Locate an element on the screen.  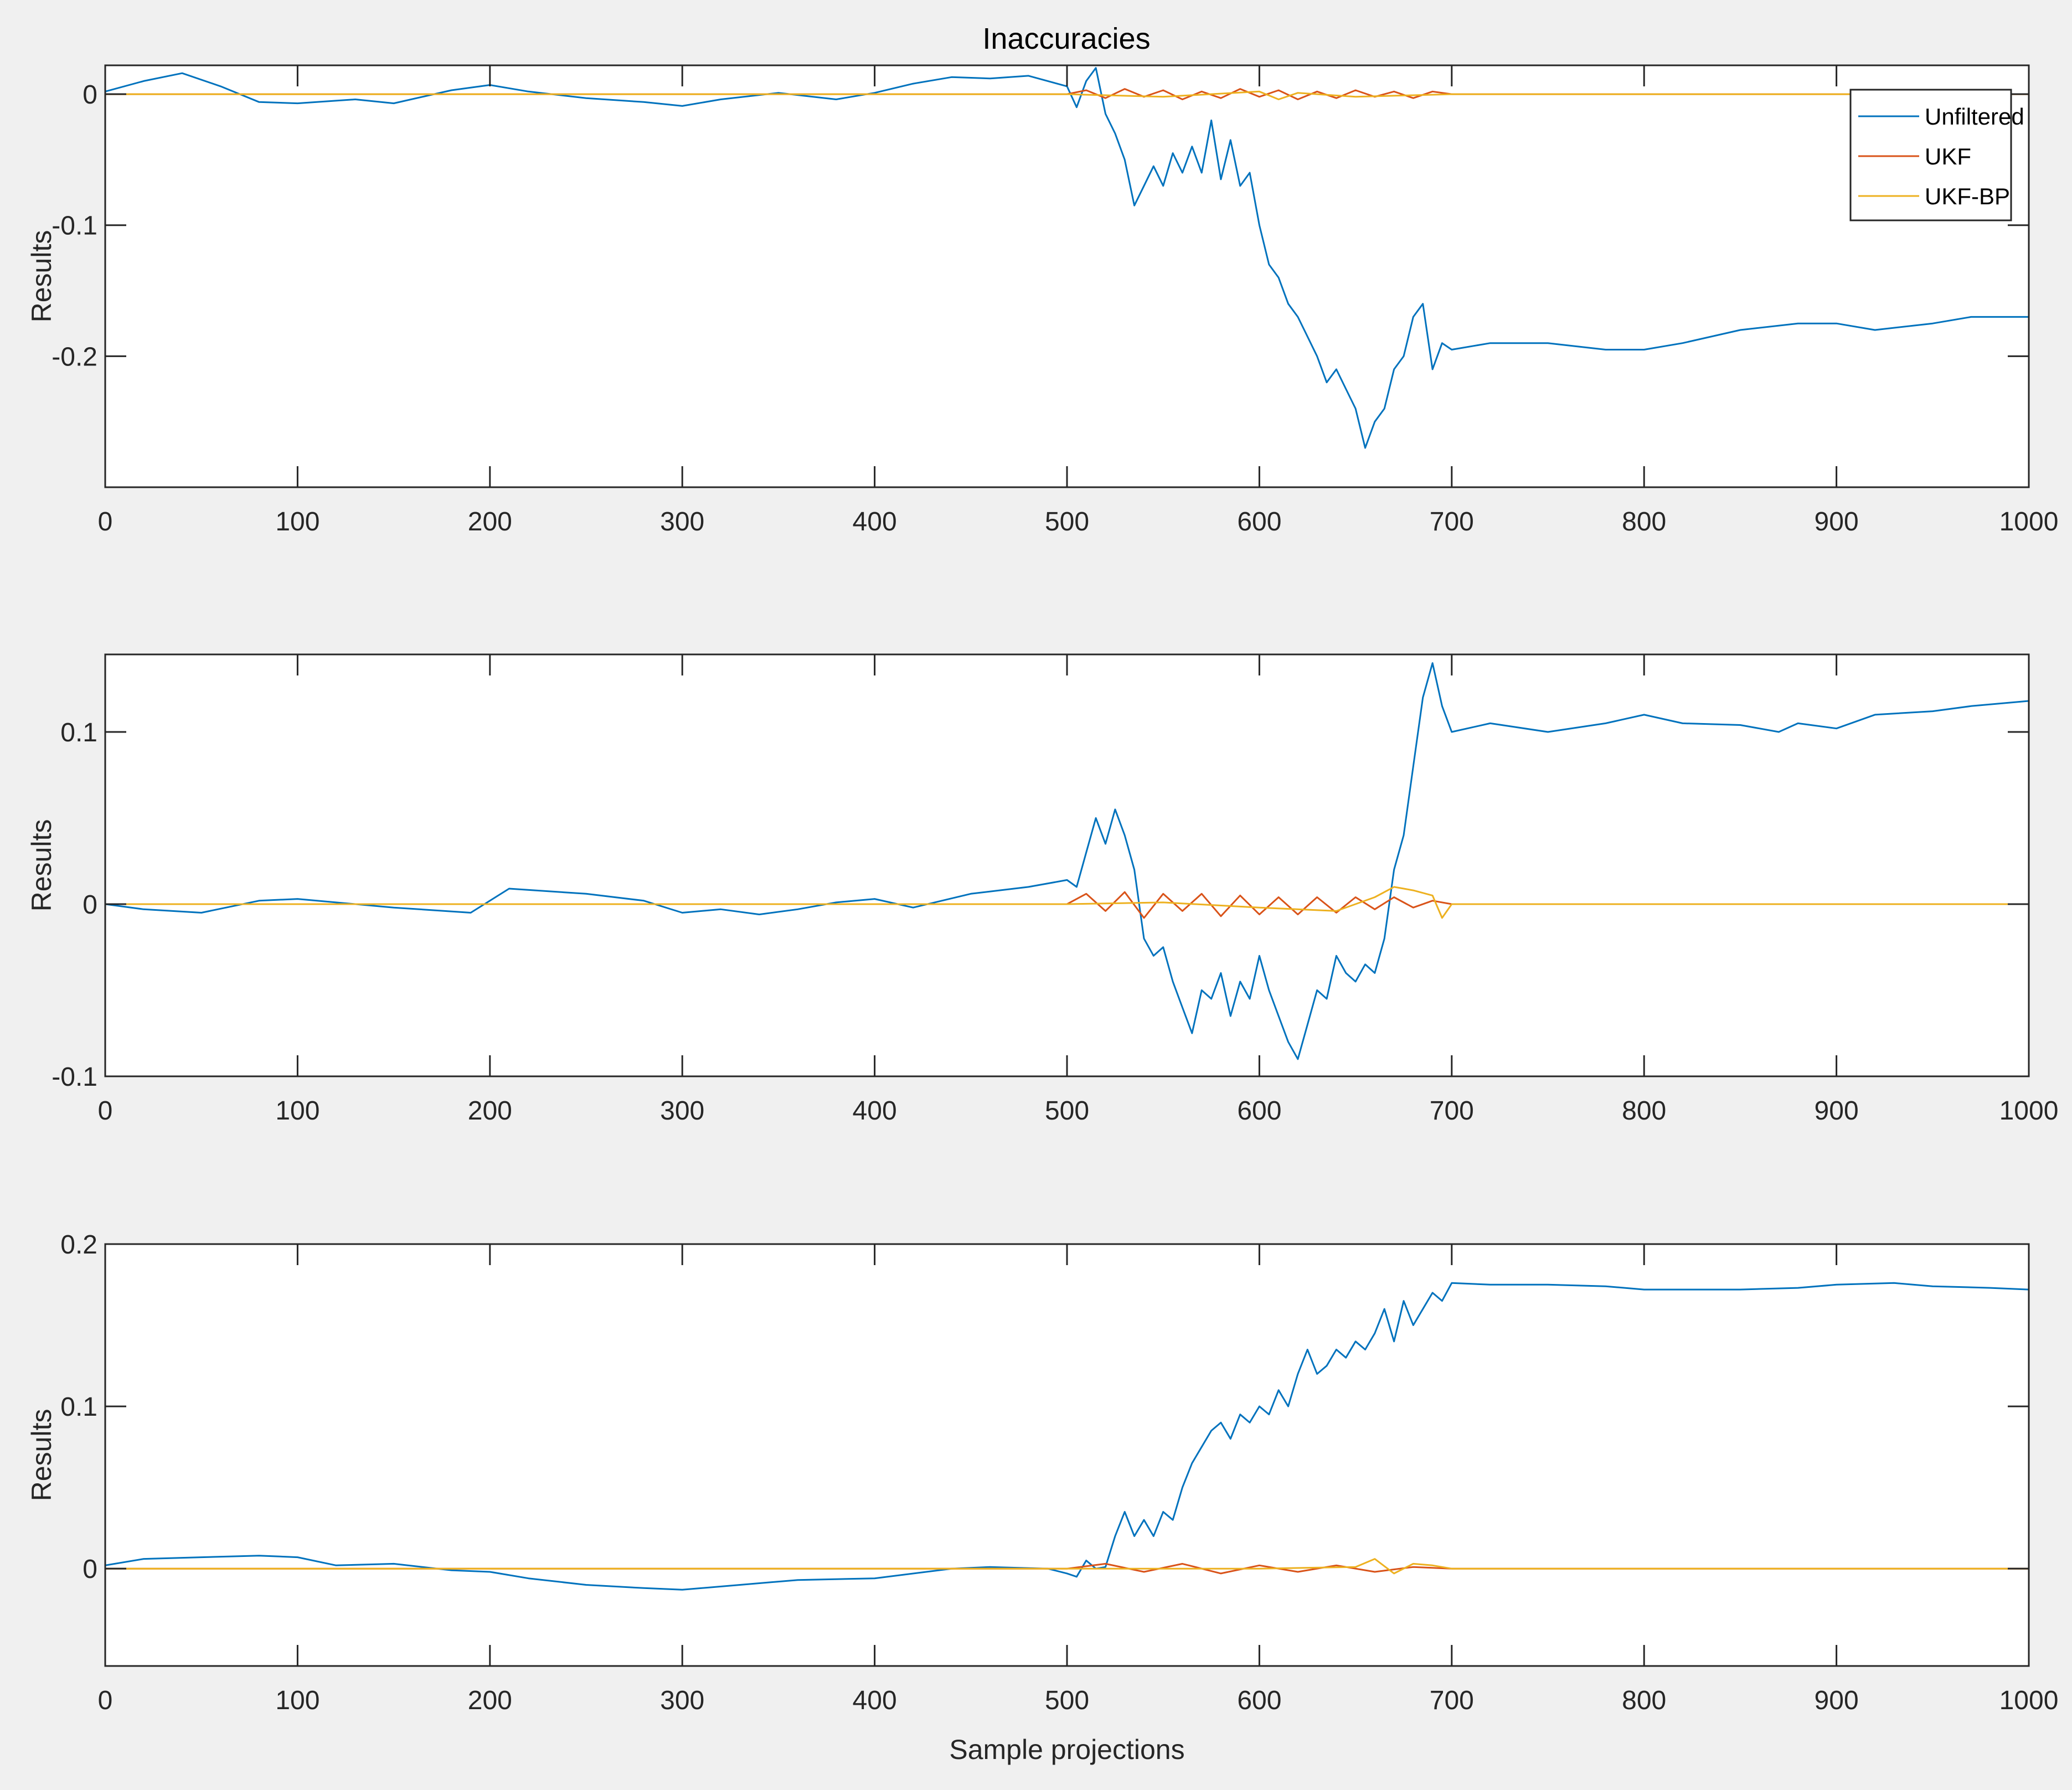
legend-box is located at coordinates (1930, 155).